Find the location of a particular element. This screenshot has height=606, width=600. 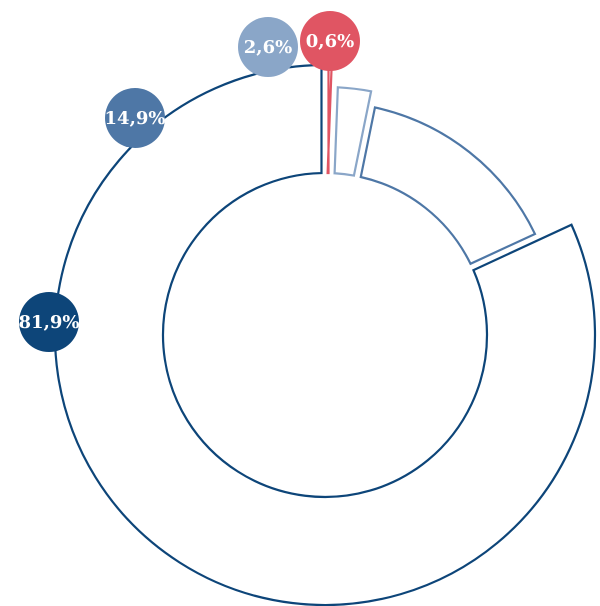

value-badge: 81,9% is located at coordinates (49, 322).